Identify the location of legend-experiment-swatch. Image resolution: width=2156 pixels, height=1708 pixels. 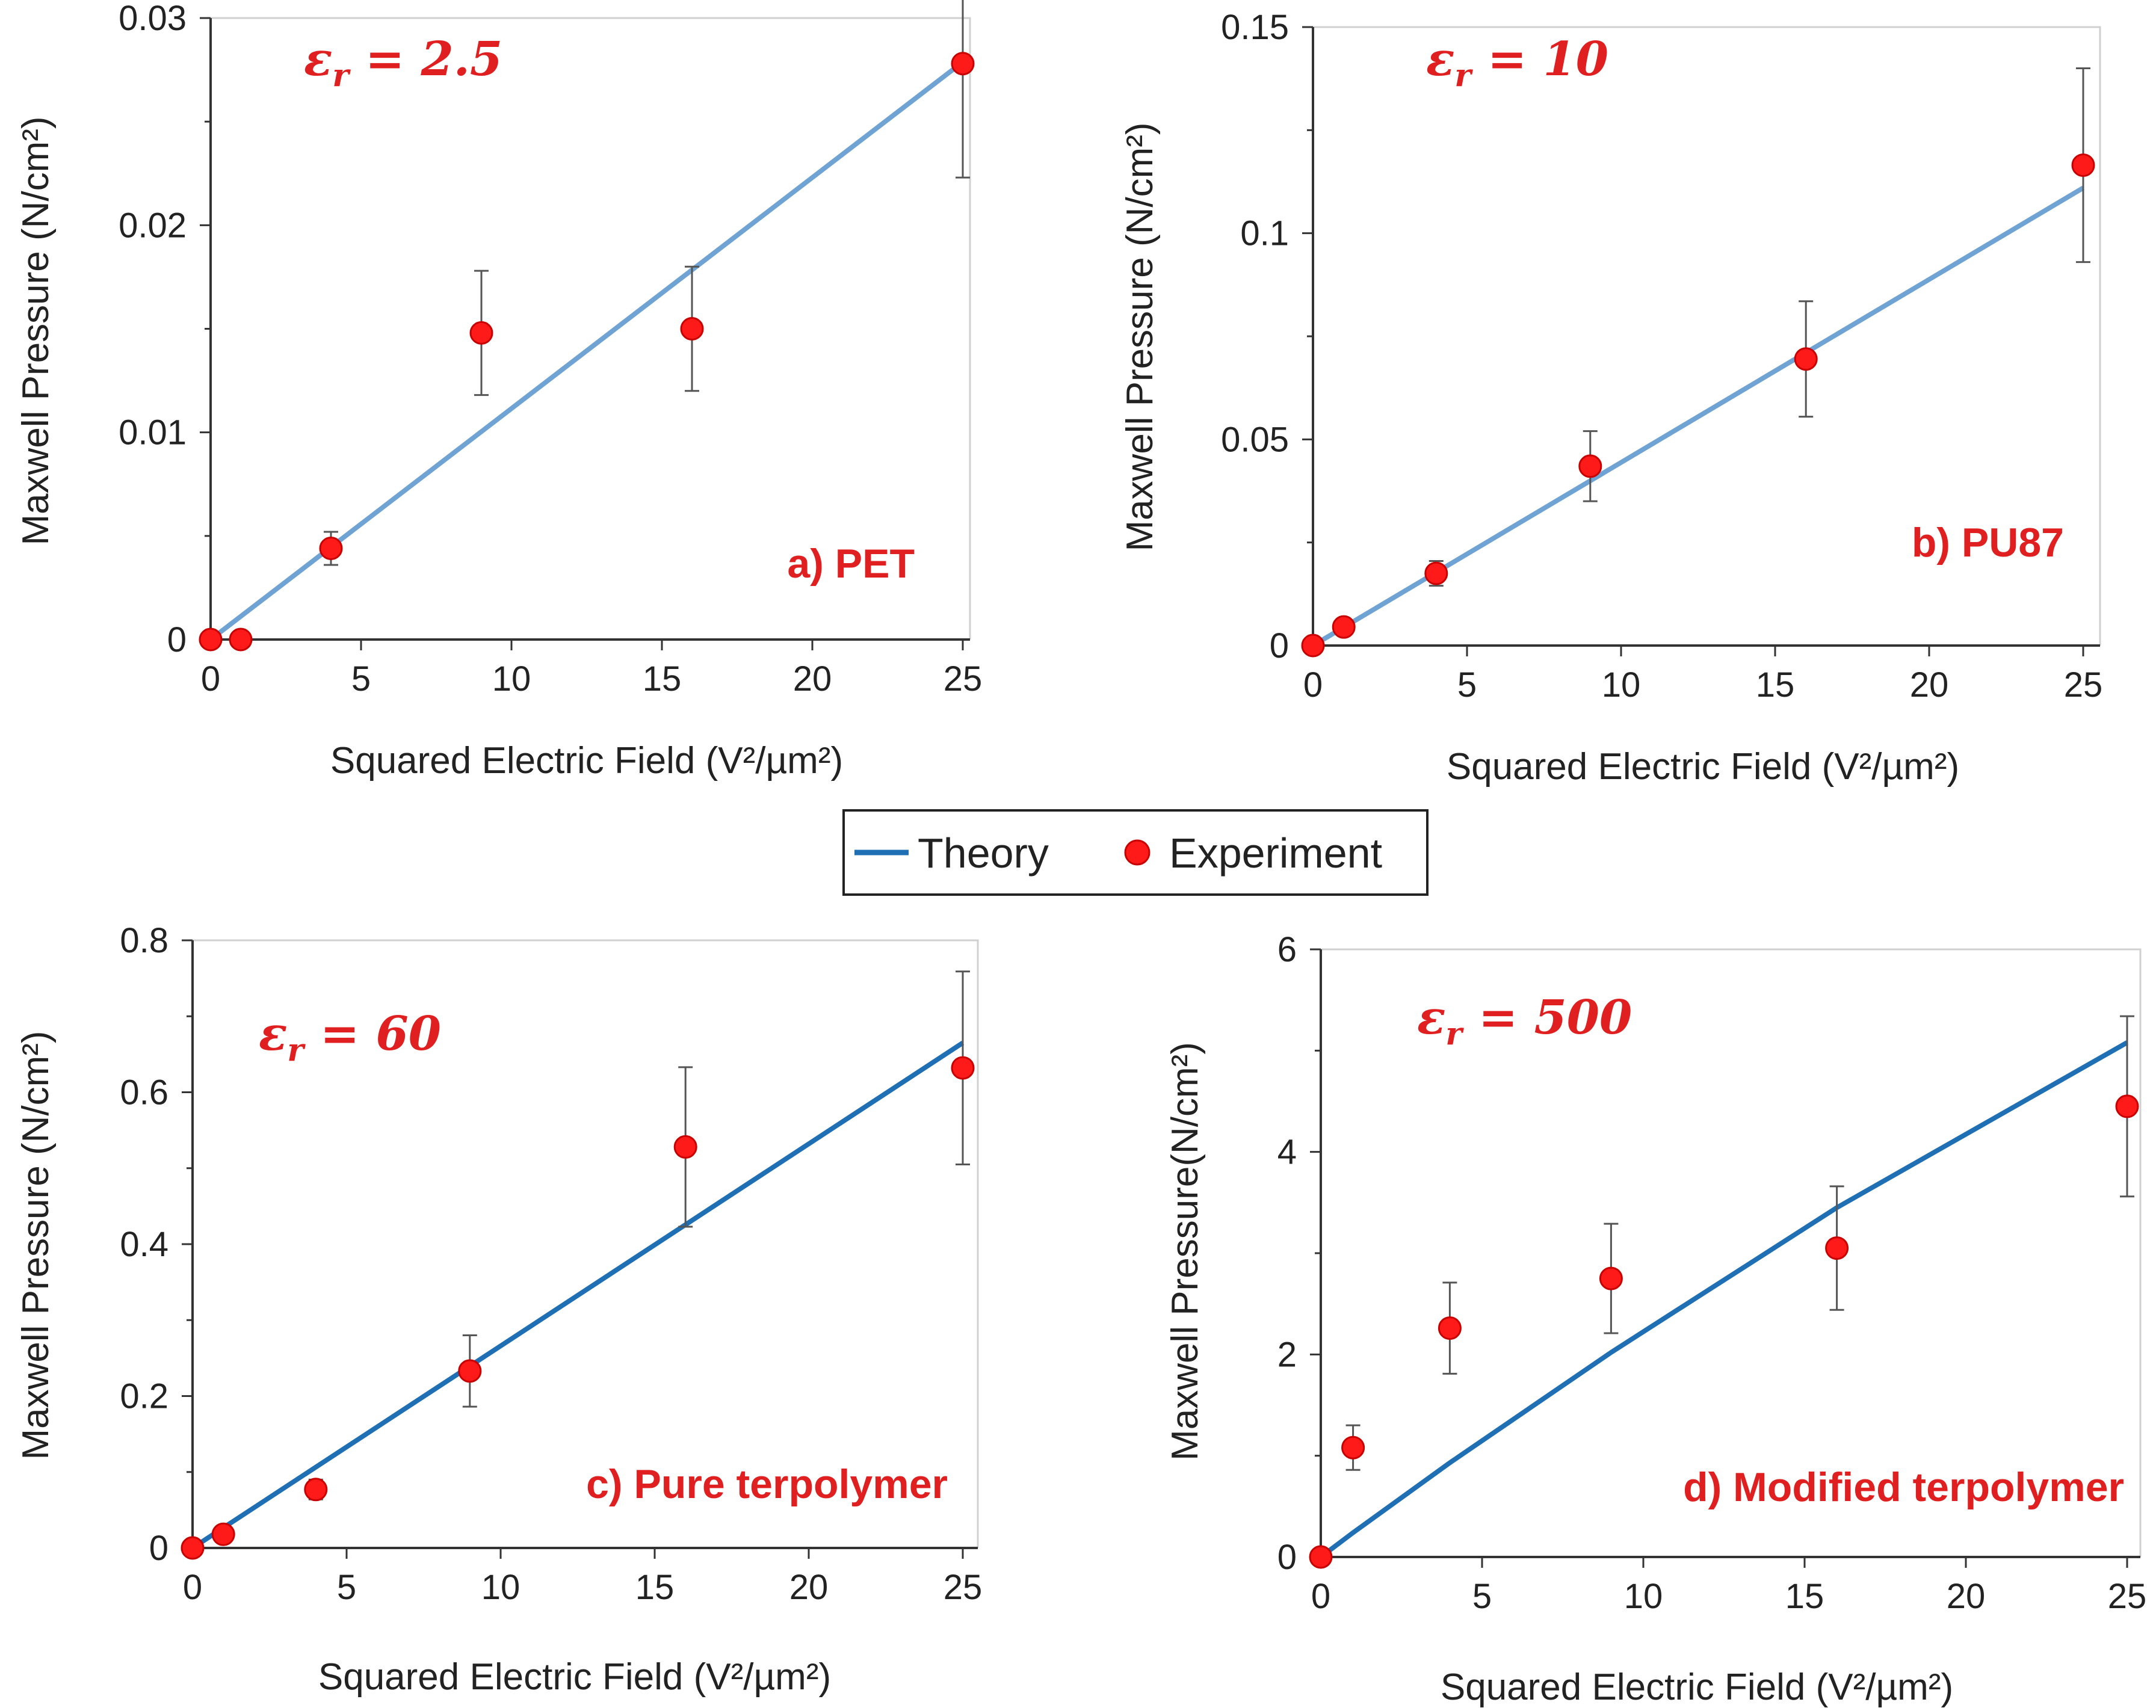
(1137, 852).